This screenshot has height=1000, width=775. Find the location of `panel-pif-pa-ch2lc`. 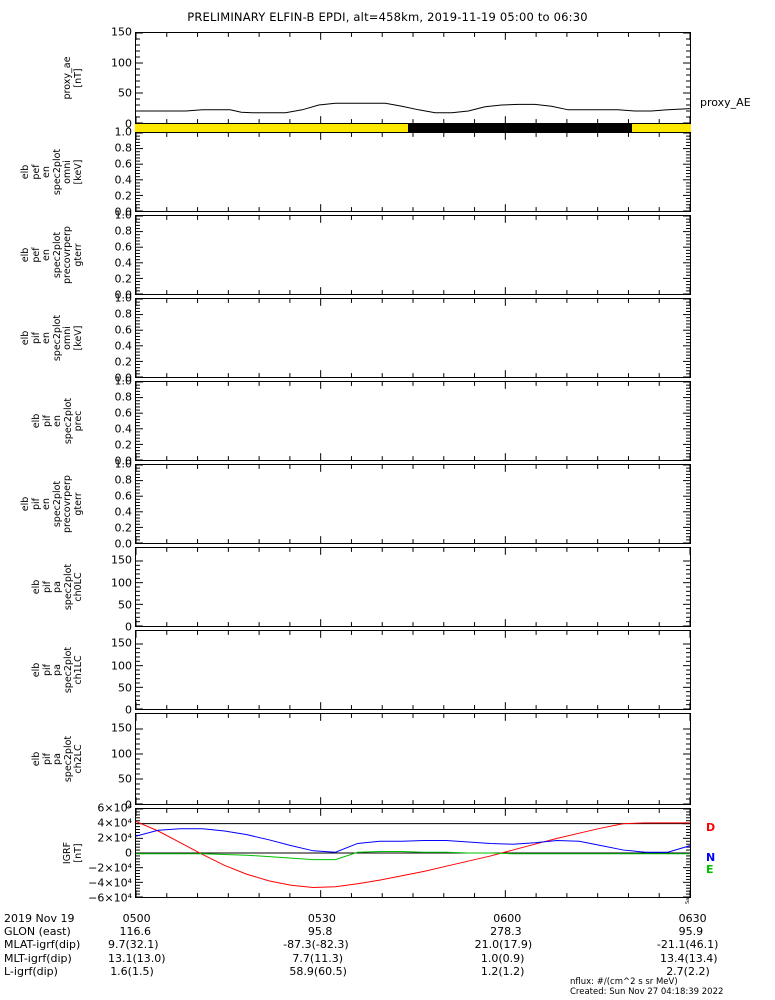

panel-pif-pa-ch2lc is located at coordinates (413, 759).